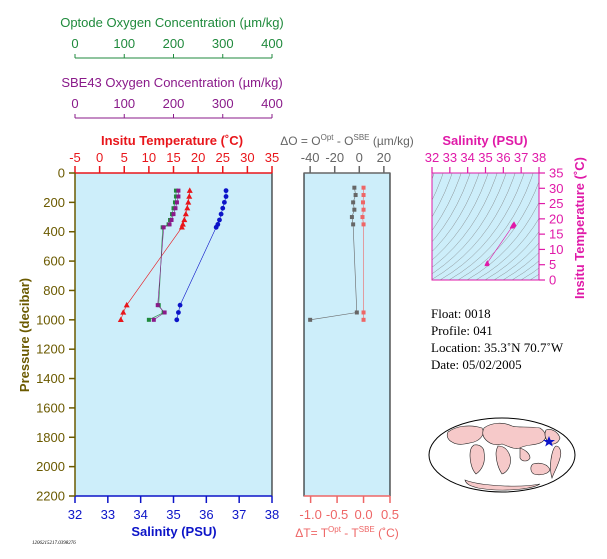 The height and width of the screenshot is (559, 607). I want to click on delta-t-tick-label: -0.5, so click(337, 514).